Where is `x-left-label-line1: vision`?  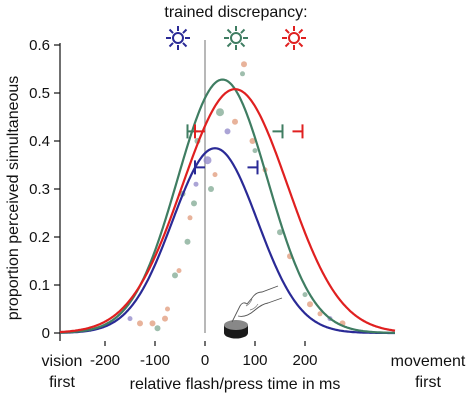 x-left-label-line1: vision is located at coordinates (62, 361).